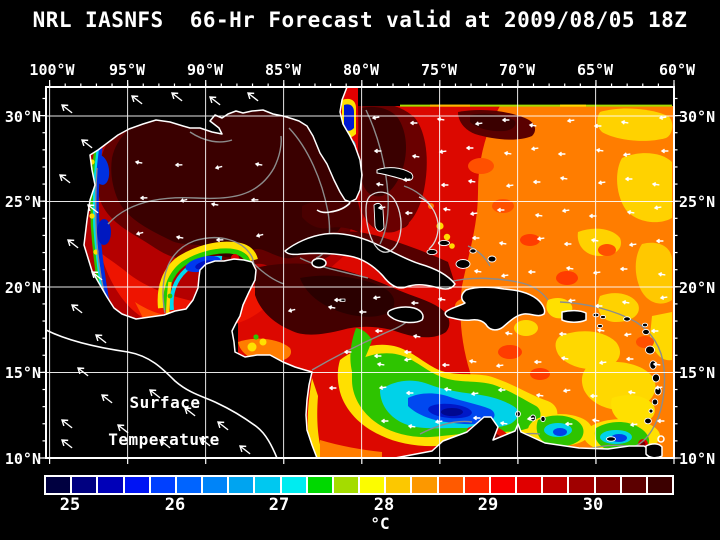 The image size is (720, 540). I want to click on lon-label: 90°W, so click(205, 70).